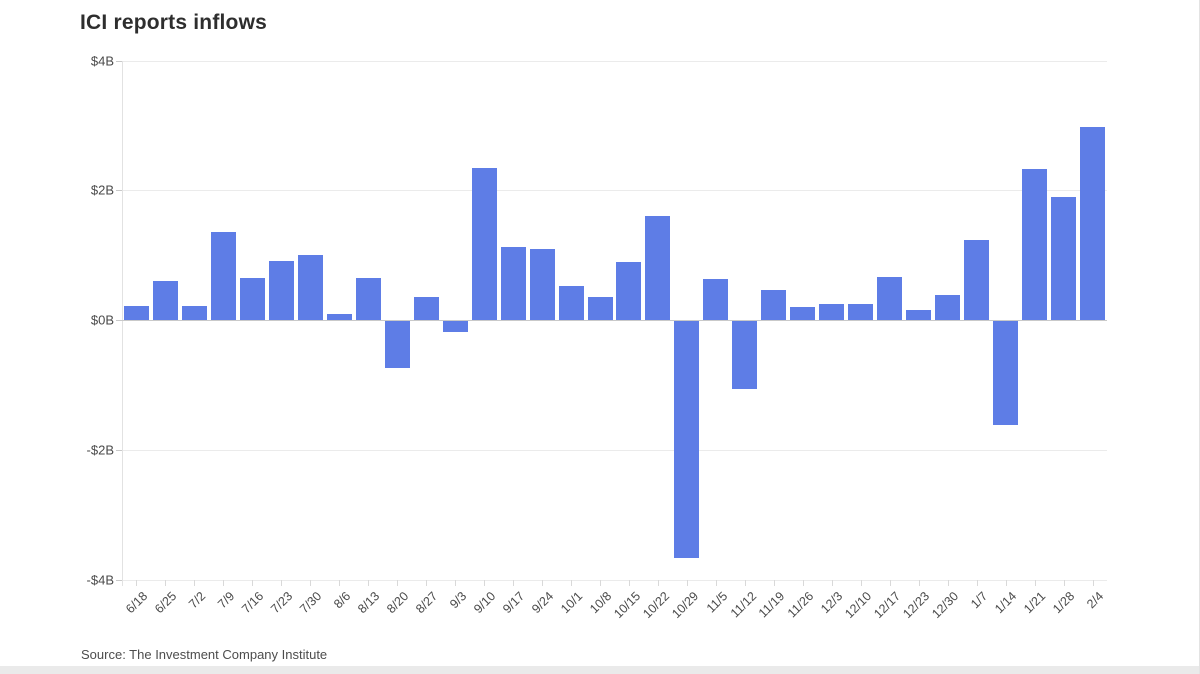 This screenshot has height=674, width=1200. What do you see at coordinates (282, 602) in the screenshot?
I see `x-axis-label: 7/23` at bounding box center [282, 602].